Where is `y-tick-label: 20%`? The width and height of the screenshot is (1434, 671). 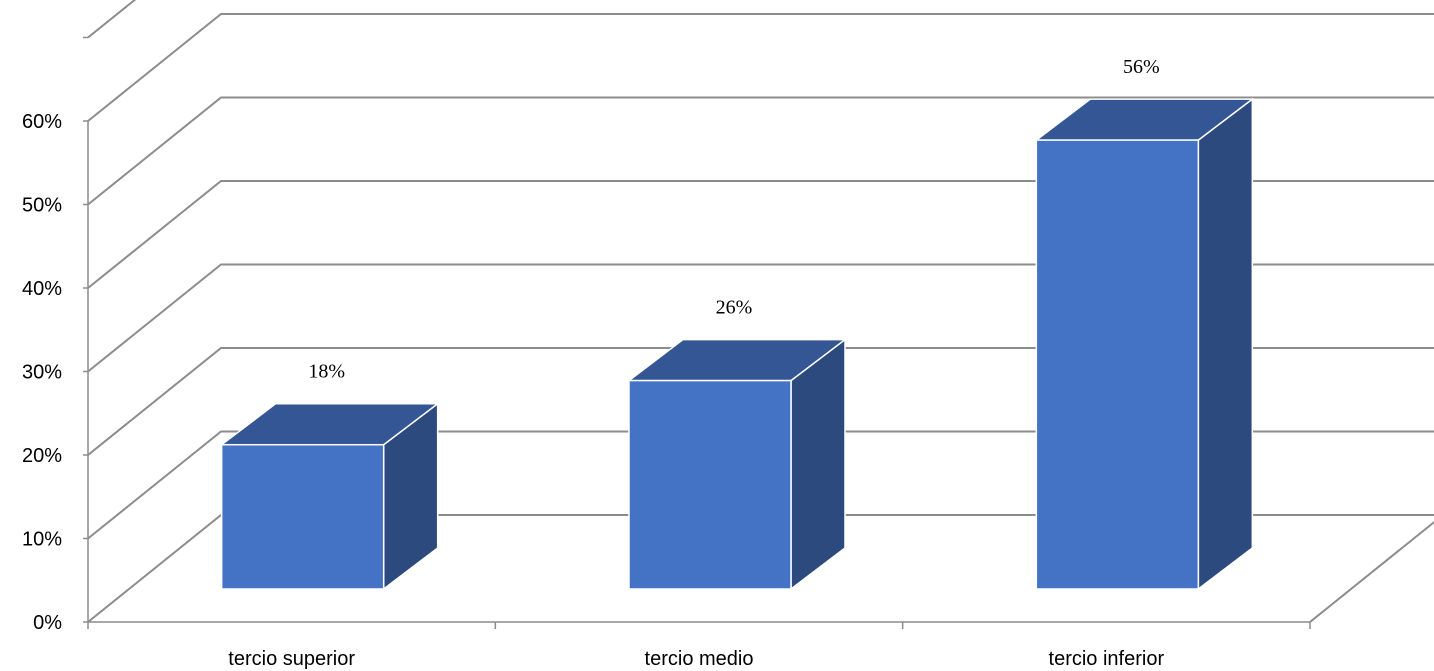
y-tick-label: 20% is located at coordinates (42, 456).